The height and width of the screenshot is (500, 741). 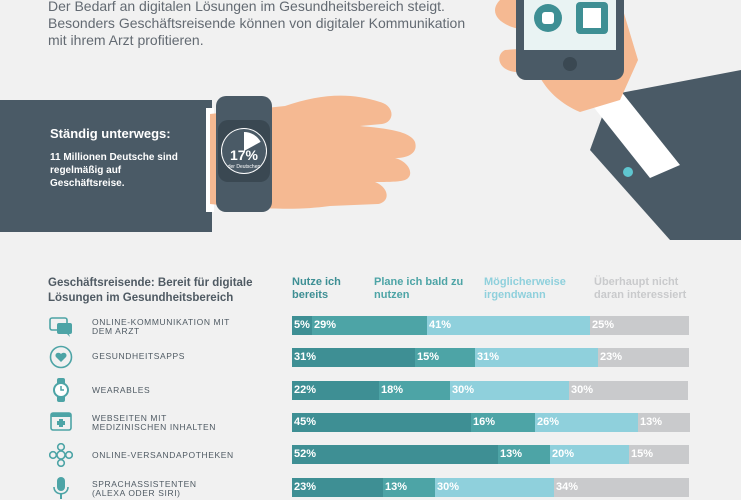 I want to click on legend-nutze: Nutze ich bereits, so click(x=316, y=288).